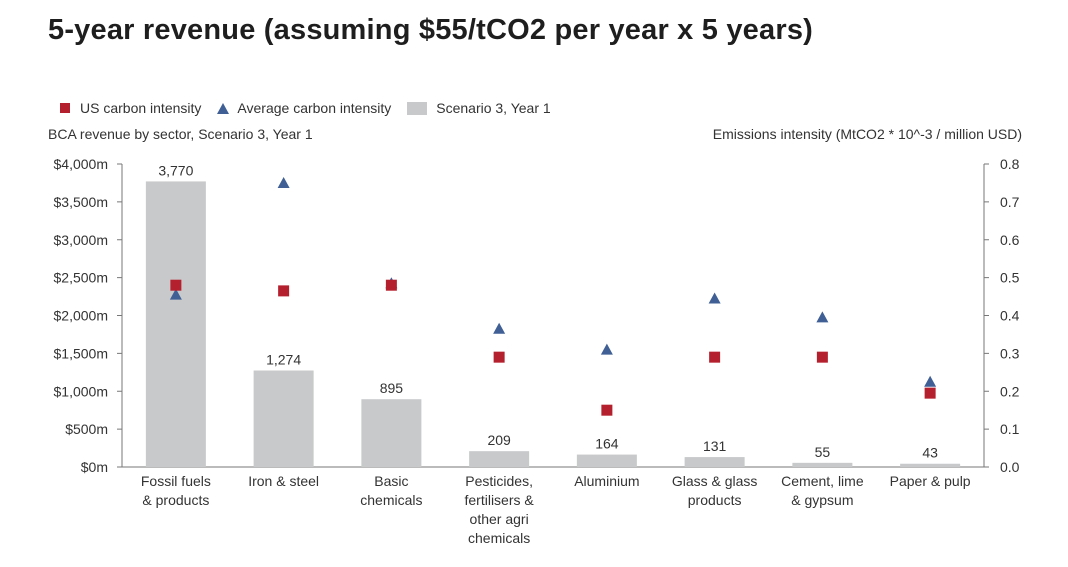  Describe the element at coordinates (176, 481) in the screenshot. I see `x-axis-category-label: Fossil fuels` at that location.